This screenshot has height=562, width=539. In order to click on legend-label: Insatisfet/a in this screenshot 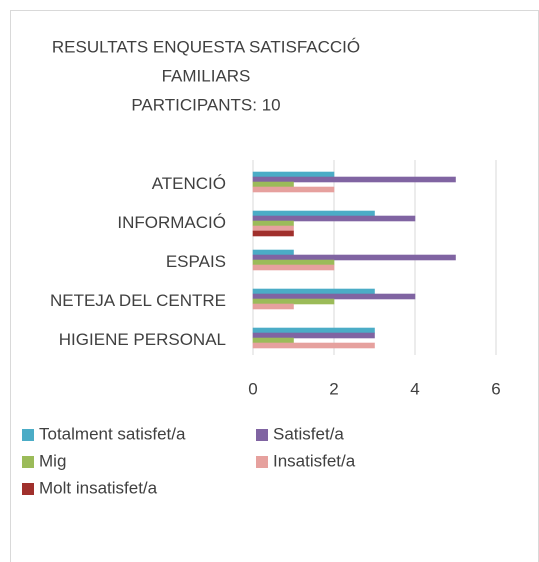, I will do `click(314, 460)`.